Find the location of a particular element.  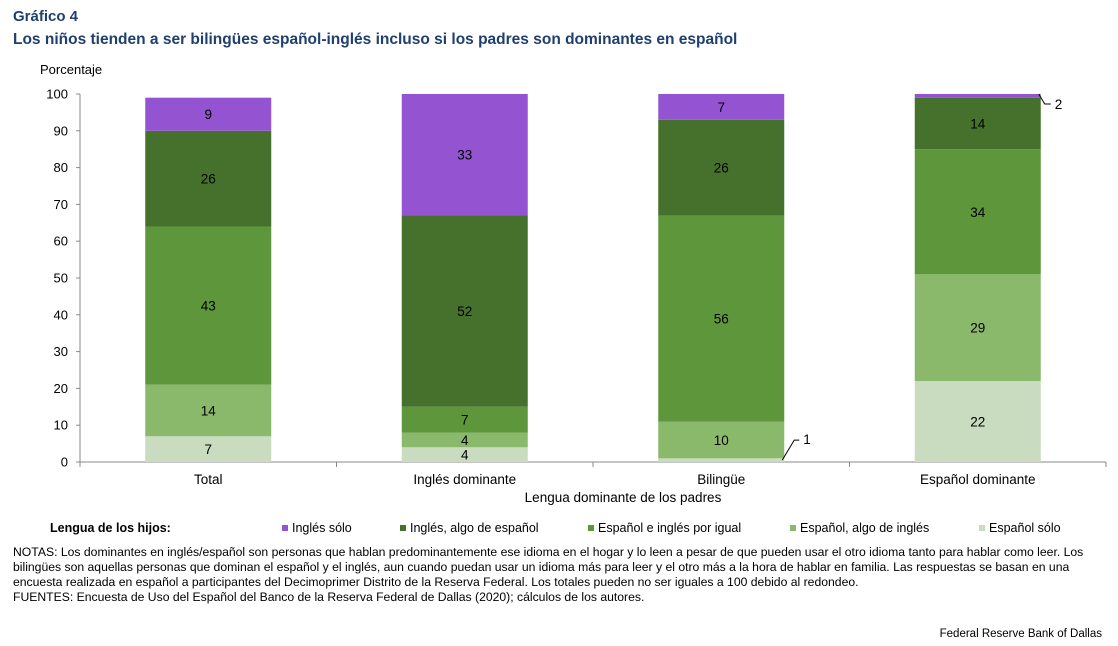

legend-label: Español, algo de inglés is located at coordinates (865, 528).